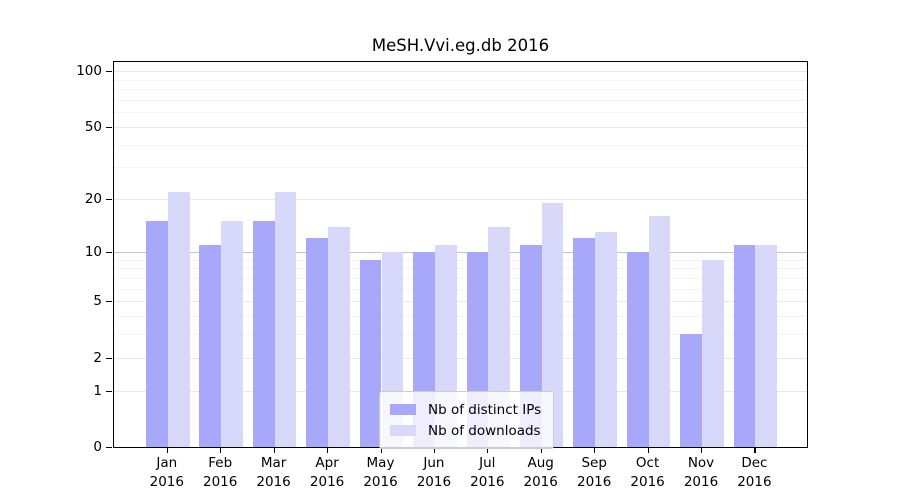 This screenshot has width=900, height=500. Describe the element at coordinates (327, 472) in the screenshot. I see `x-tick-label-apr: Apr 2016` at that location.